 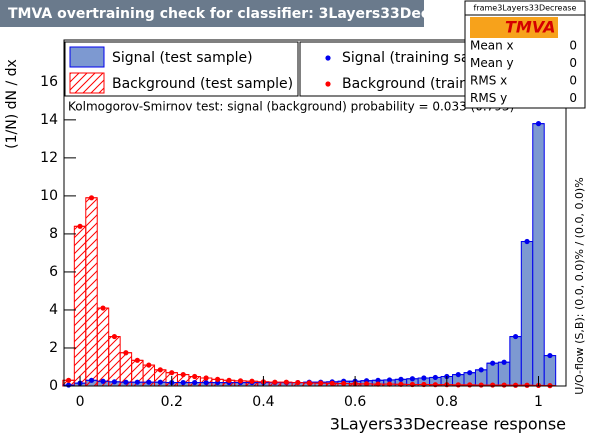 What do you see at coordinates (49, 158) in the screenshot?
I see `y-tick-label: 12` at bounding box center [49, 158].